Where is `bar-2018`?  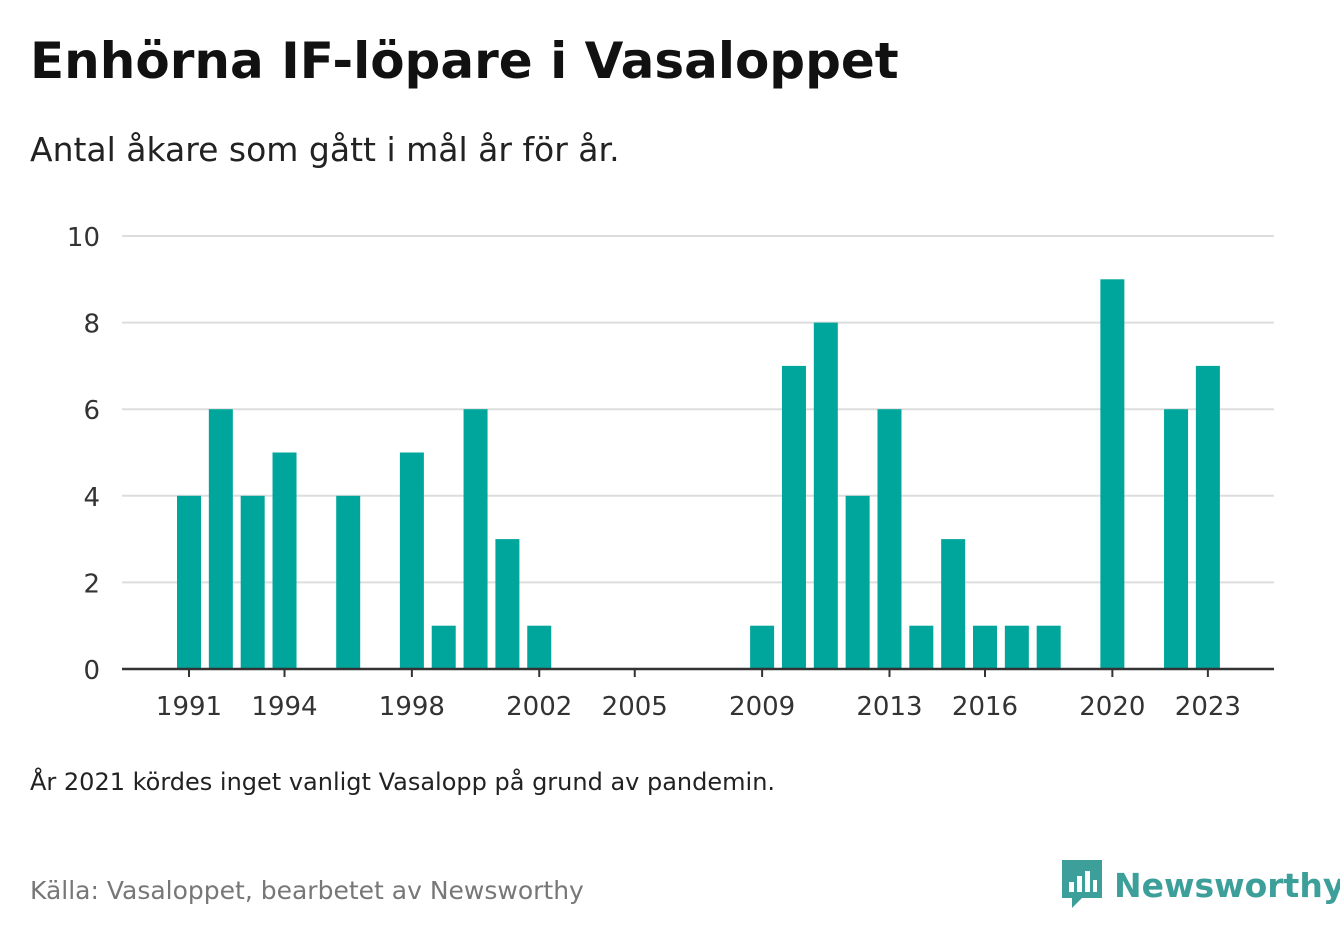 bar-2018 is located at coordinates (1048, 647).